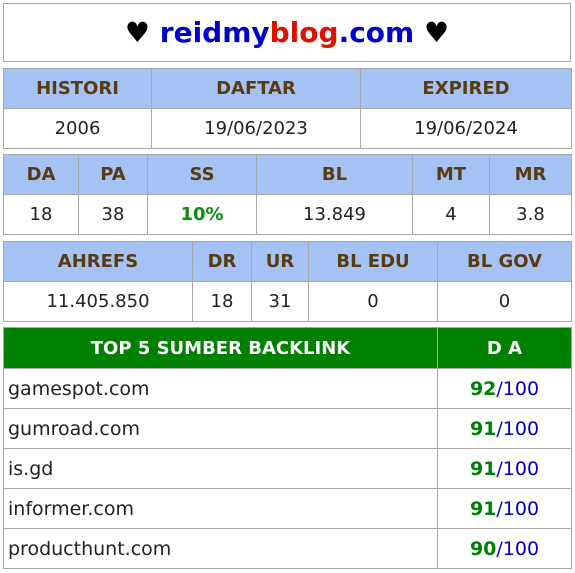 This screenshot has width=575, height=573. What do you see at coordinates (436, 32) in the screenshot?
I see `heart-right-icon: ♥` at bounding box center [436, 32].